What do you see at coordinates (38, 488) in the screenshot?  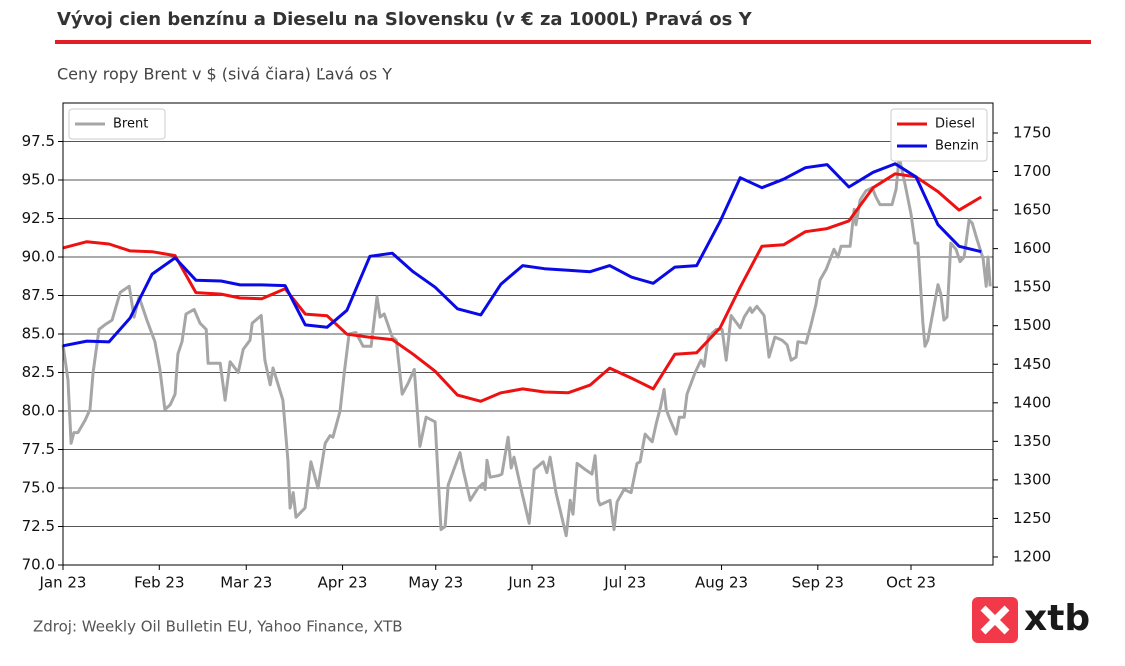 I see `y-tick-label: 75.0` at bounding box center [38, 488].